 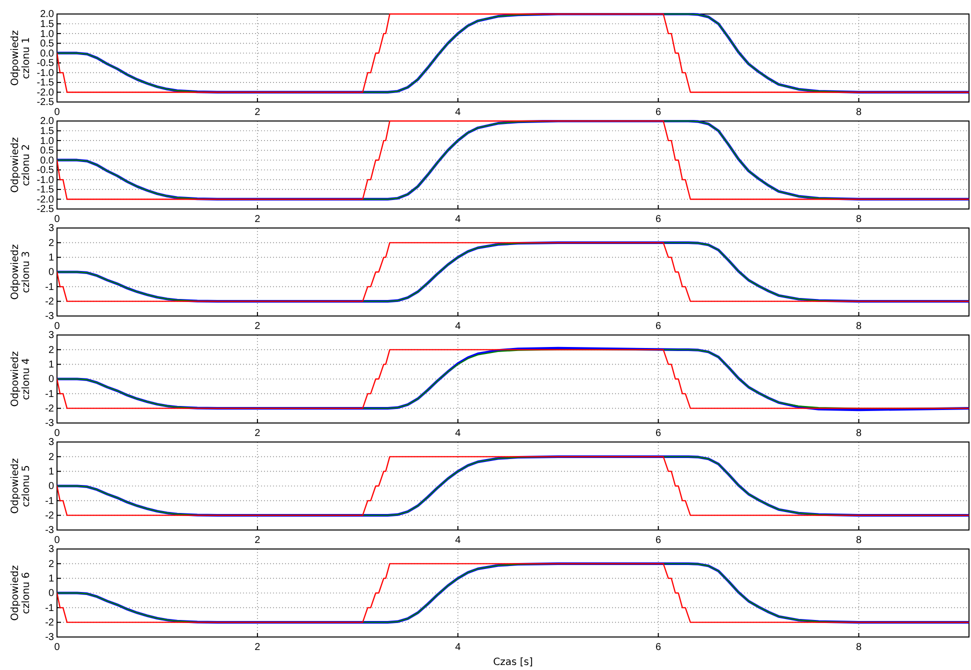 I want to click on y-axis-title: Odpowiedz czlonu 6, so click(x=21, y=593).